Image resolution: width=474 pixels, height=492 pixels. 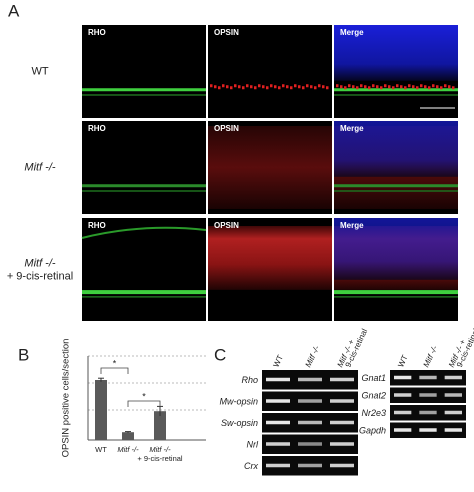 I want to click on gene-label: Crx, so click(x=251, y=466).